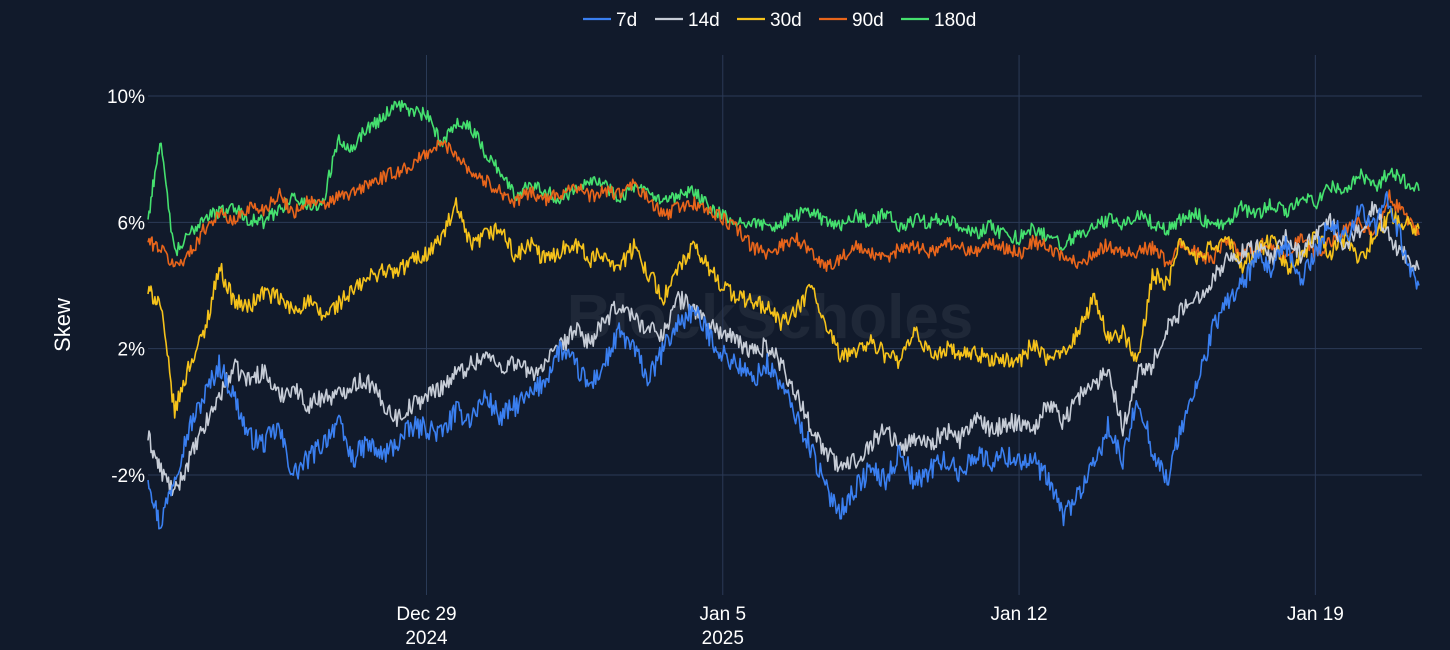 The image size is (1450, 650). Describe the element at coordinates (1315, 614) in the screenshot. I see `x-tick-label: Jan 19` at that location.